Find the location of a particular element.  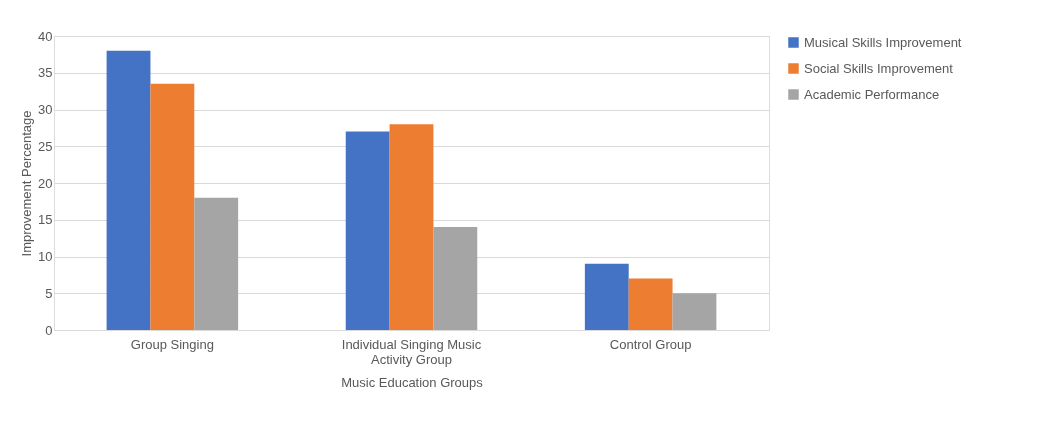

legend-label: Academic Performance is located at coordinates (872, 94).